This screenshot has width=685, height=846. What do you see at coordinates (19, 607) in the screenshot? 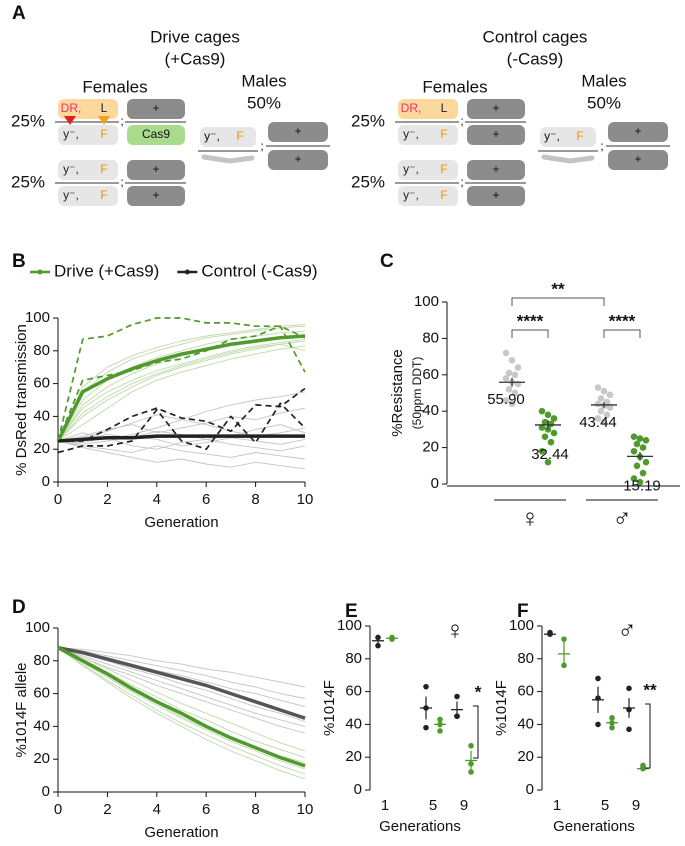
I see `panel-label: D` at bounding box center [19, 607].